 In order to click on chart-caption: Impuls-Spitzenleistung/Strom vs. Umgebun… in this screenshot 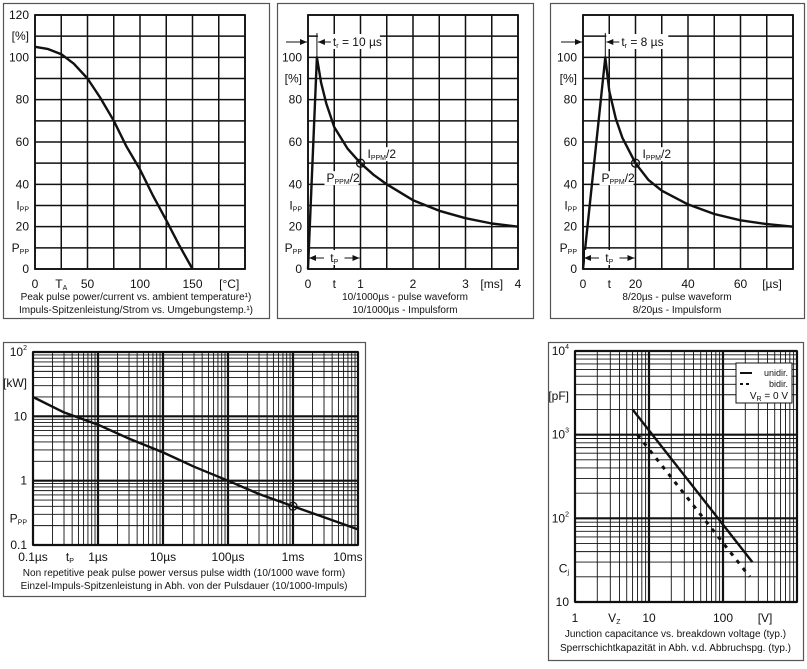, I will do `click(136, 310)`.